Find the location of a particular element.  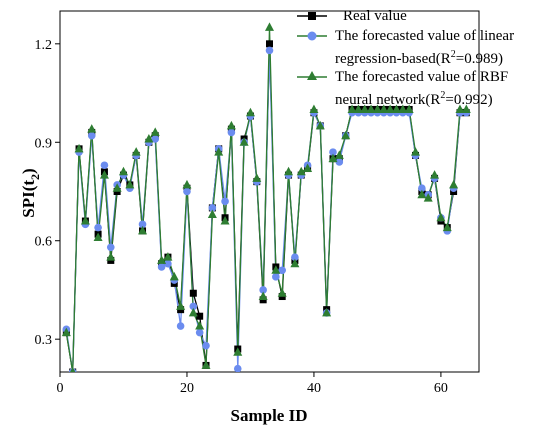

legend-marker-circle is located at coordinates (312, 36).